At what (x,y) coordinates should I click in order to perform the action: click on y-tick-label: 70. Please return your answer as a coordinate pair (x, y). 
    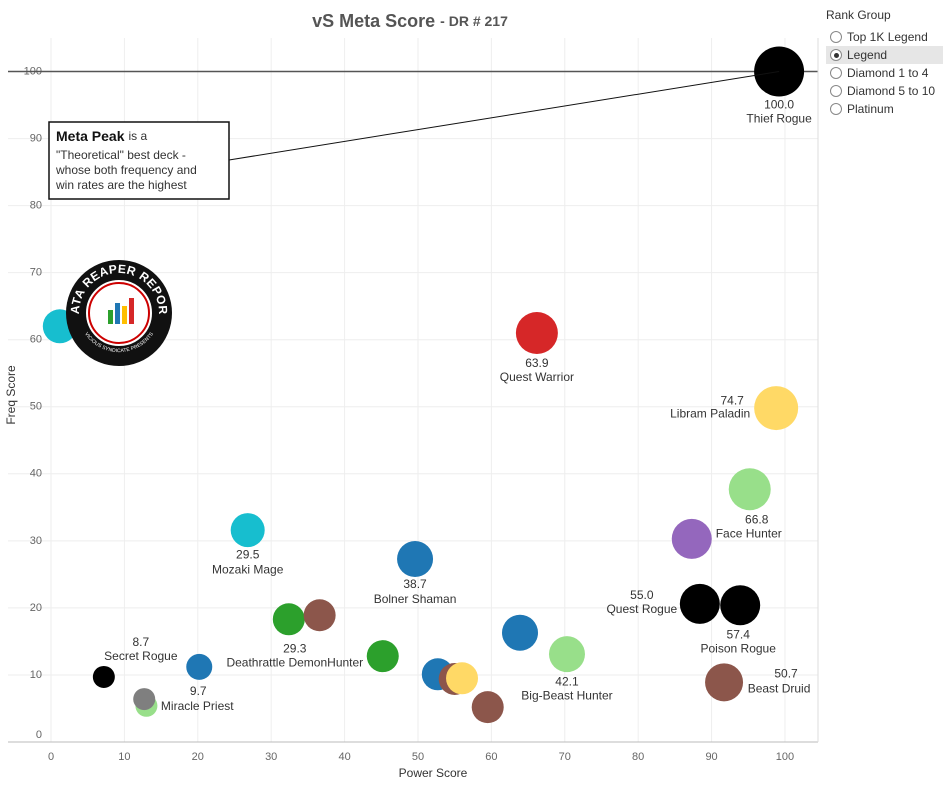
    Looking at the image, I should click on (36, 273).